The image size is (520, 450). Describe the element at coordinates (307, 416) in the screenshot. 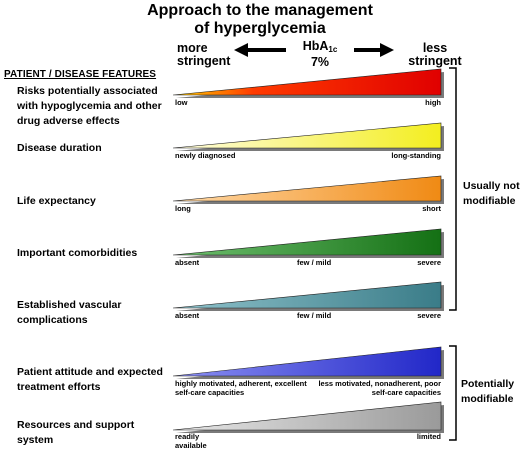

I see `wedge-resources` at that location.